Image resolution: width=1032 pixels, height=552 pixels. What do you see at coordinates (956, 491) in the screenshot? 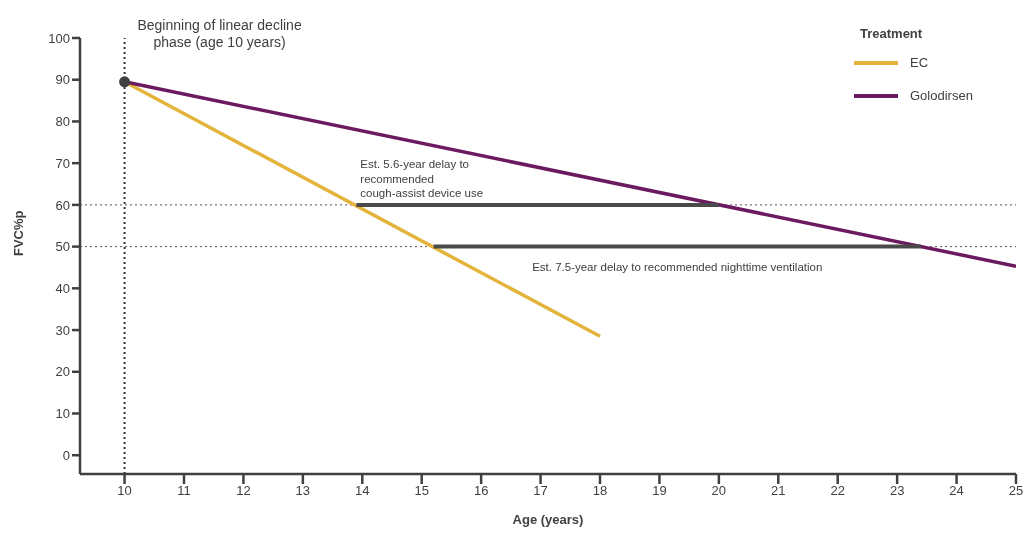
I see `x-tick-label: 24` at bounding box center [956, 491].